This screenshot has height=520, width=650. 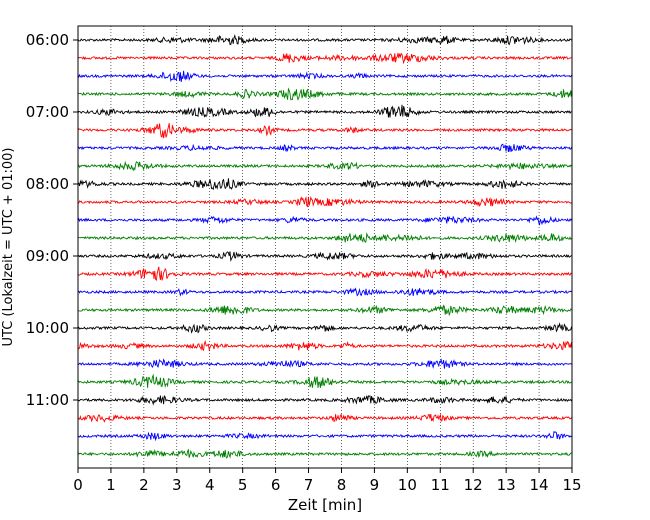 I want to click on x-tick-label: 14, so click(x=539, y=485).